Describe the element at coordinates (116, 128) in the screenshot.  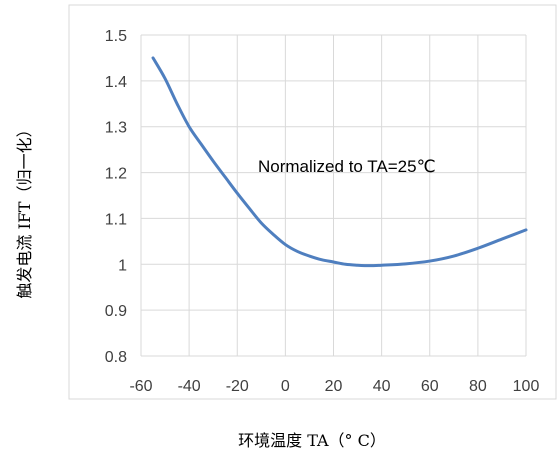
I see `y-tick-label: 1.3` at that location.